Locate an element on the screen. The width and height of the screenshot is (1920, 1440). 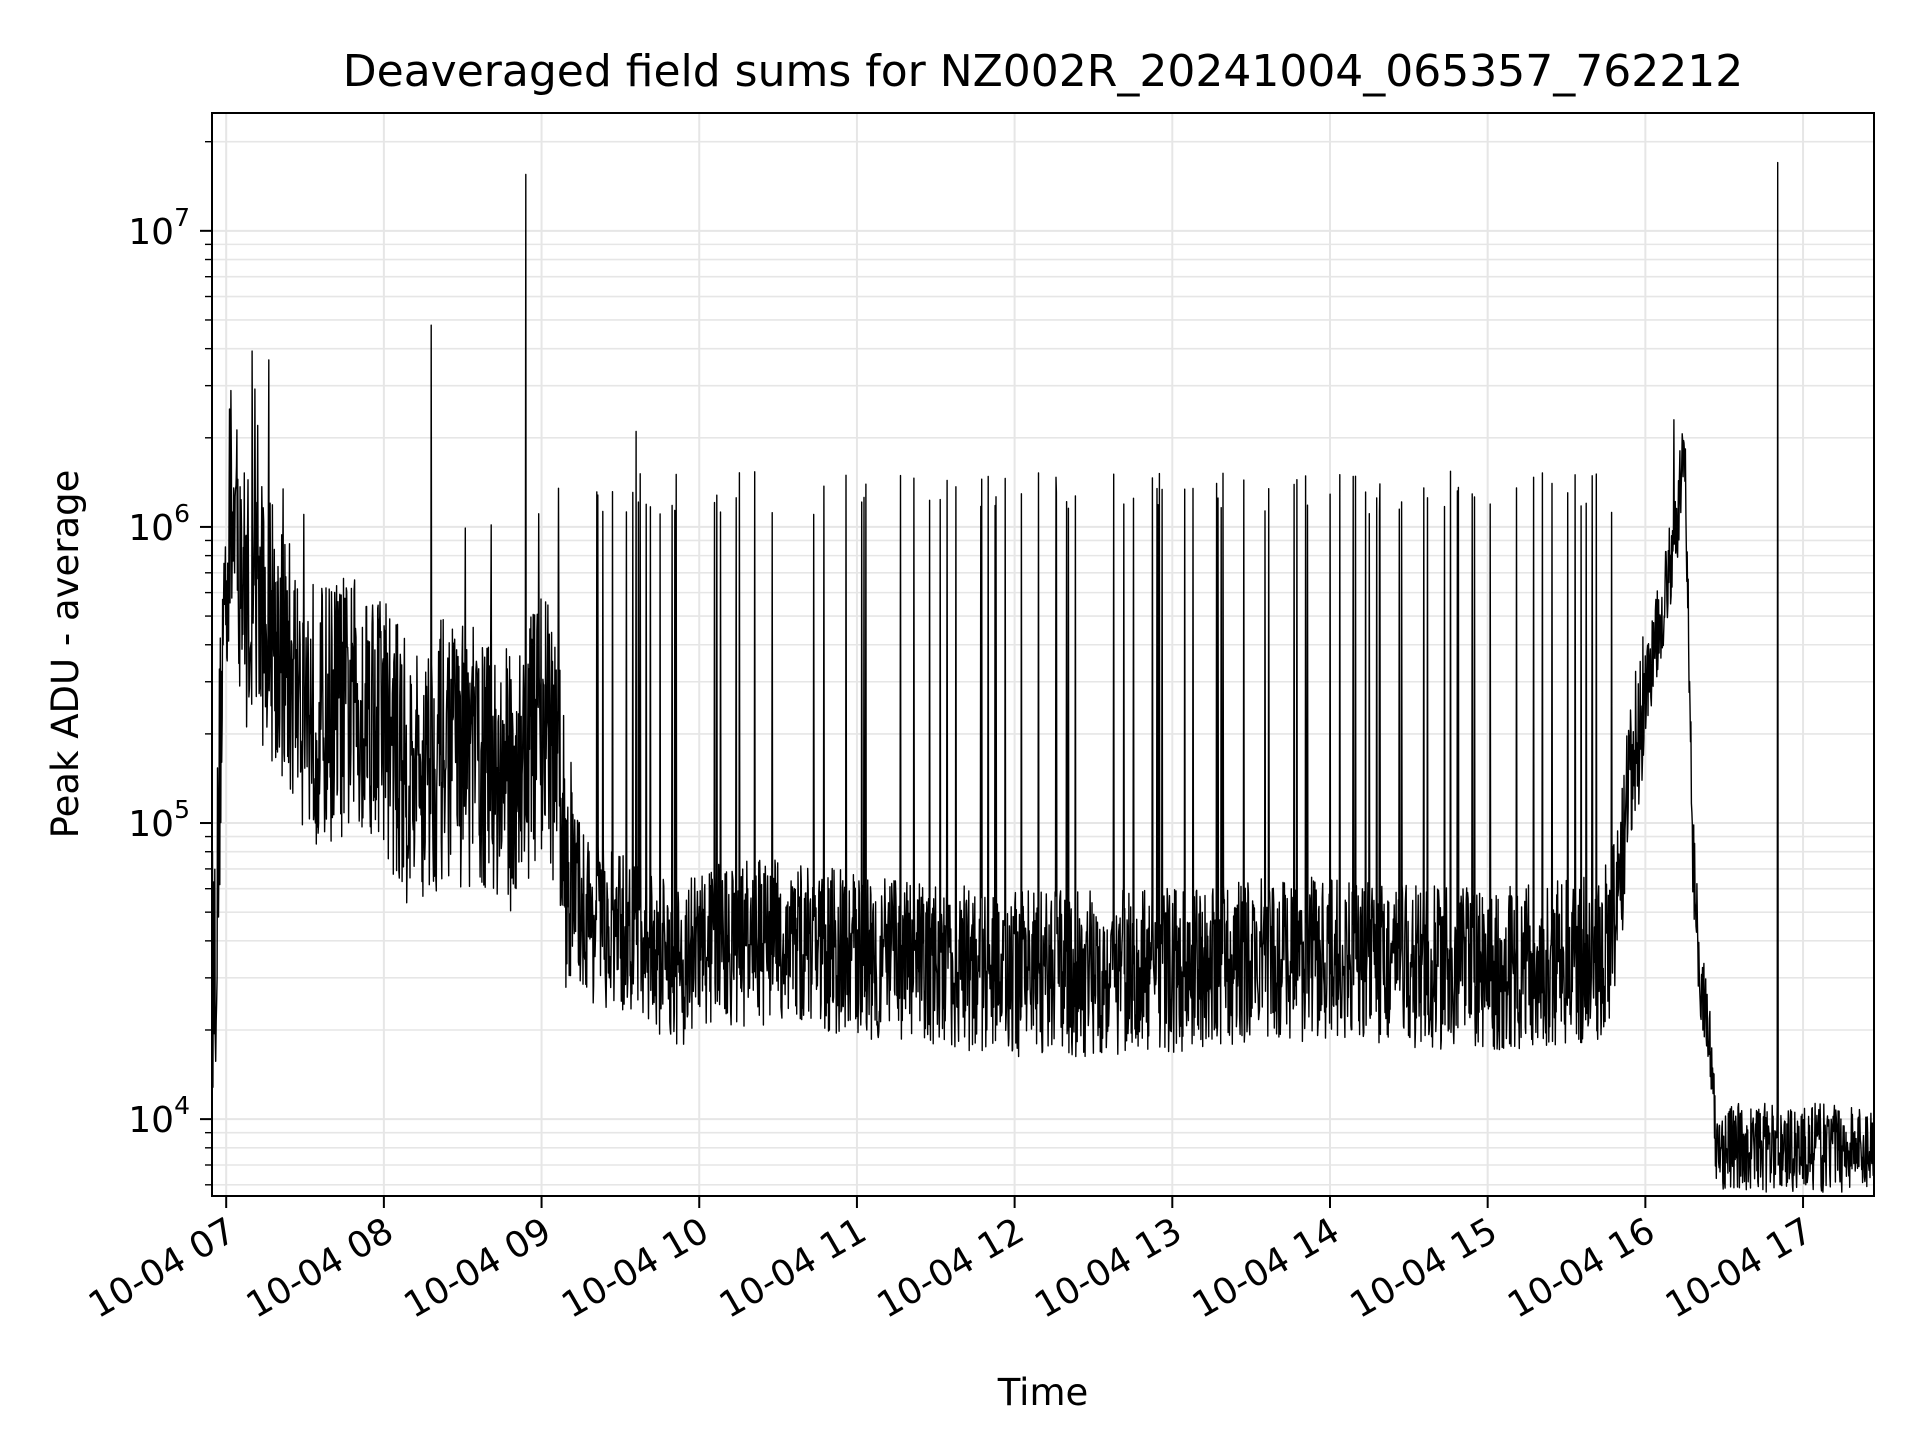
y-tick-label: 10⁵ is located at coordinates (159, 820).